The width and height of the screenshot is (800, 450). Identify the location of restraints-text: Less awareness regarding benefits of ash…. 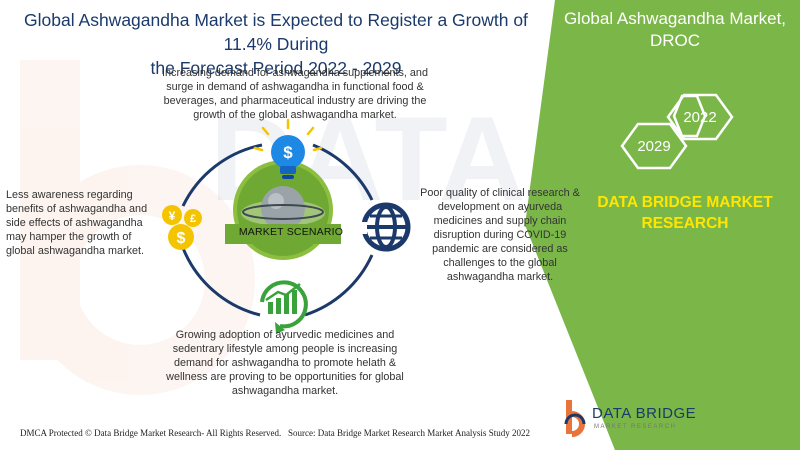
(77, 223).